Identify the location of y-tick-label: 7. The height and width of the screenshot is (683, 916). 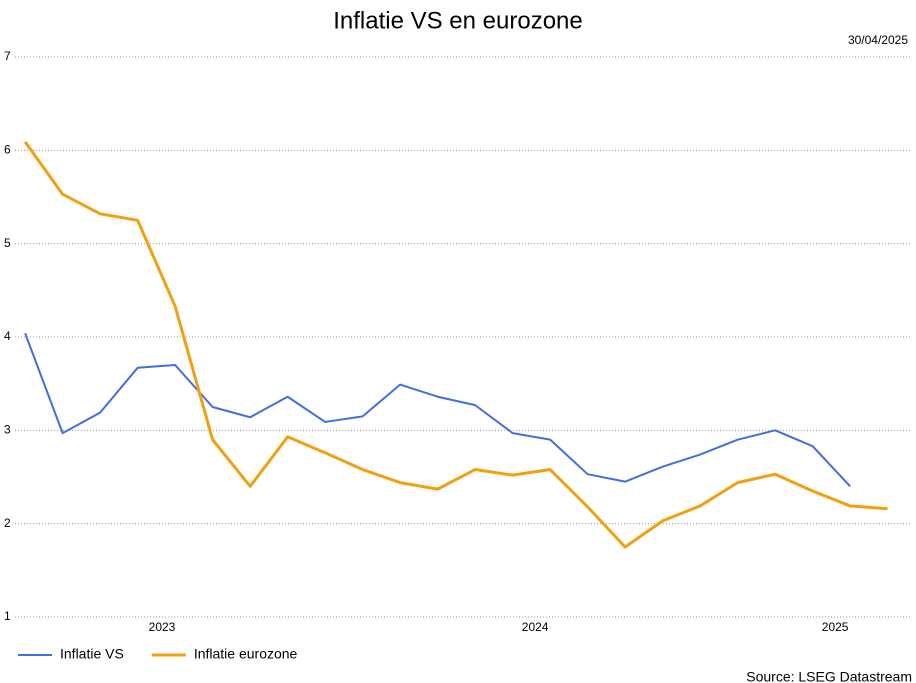
(7, 56).